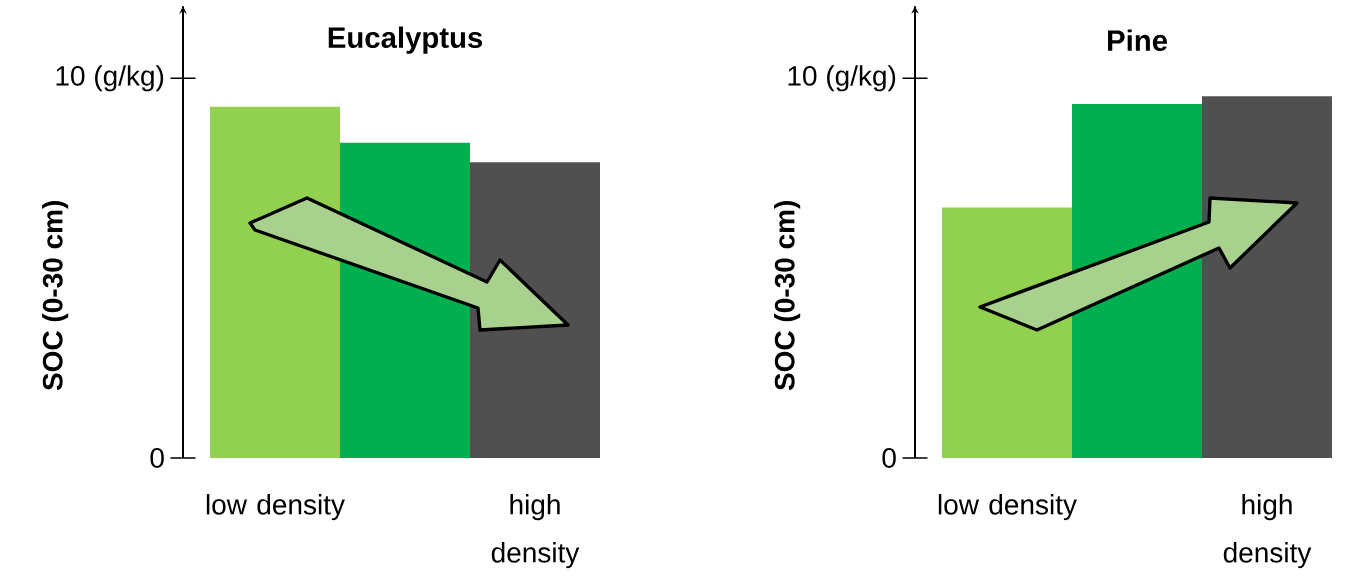 The image size is (1350, 577). I want to click on text: Pine, so click(1138, 40).